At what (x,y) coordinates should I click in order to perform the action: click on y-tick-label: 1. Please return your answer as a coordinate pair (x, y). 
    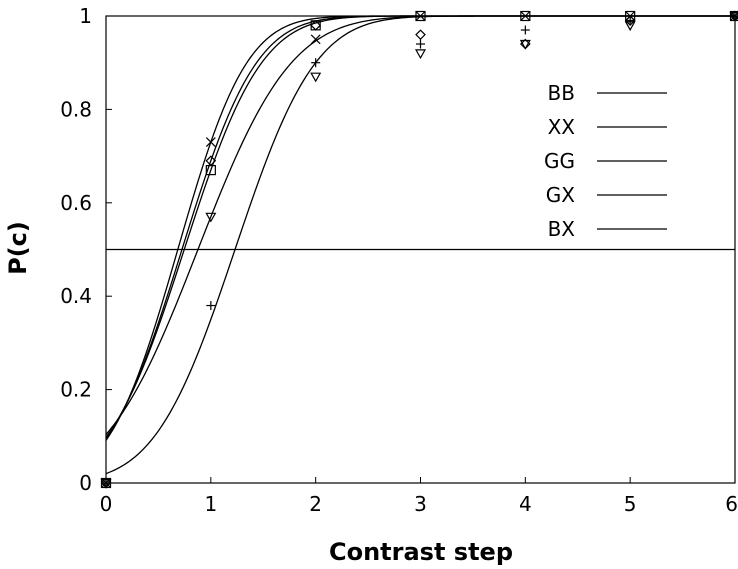
    Looking at the image, I should click on (85, 16).